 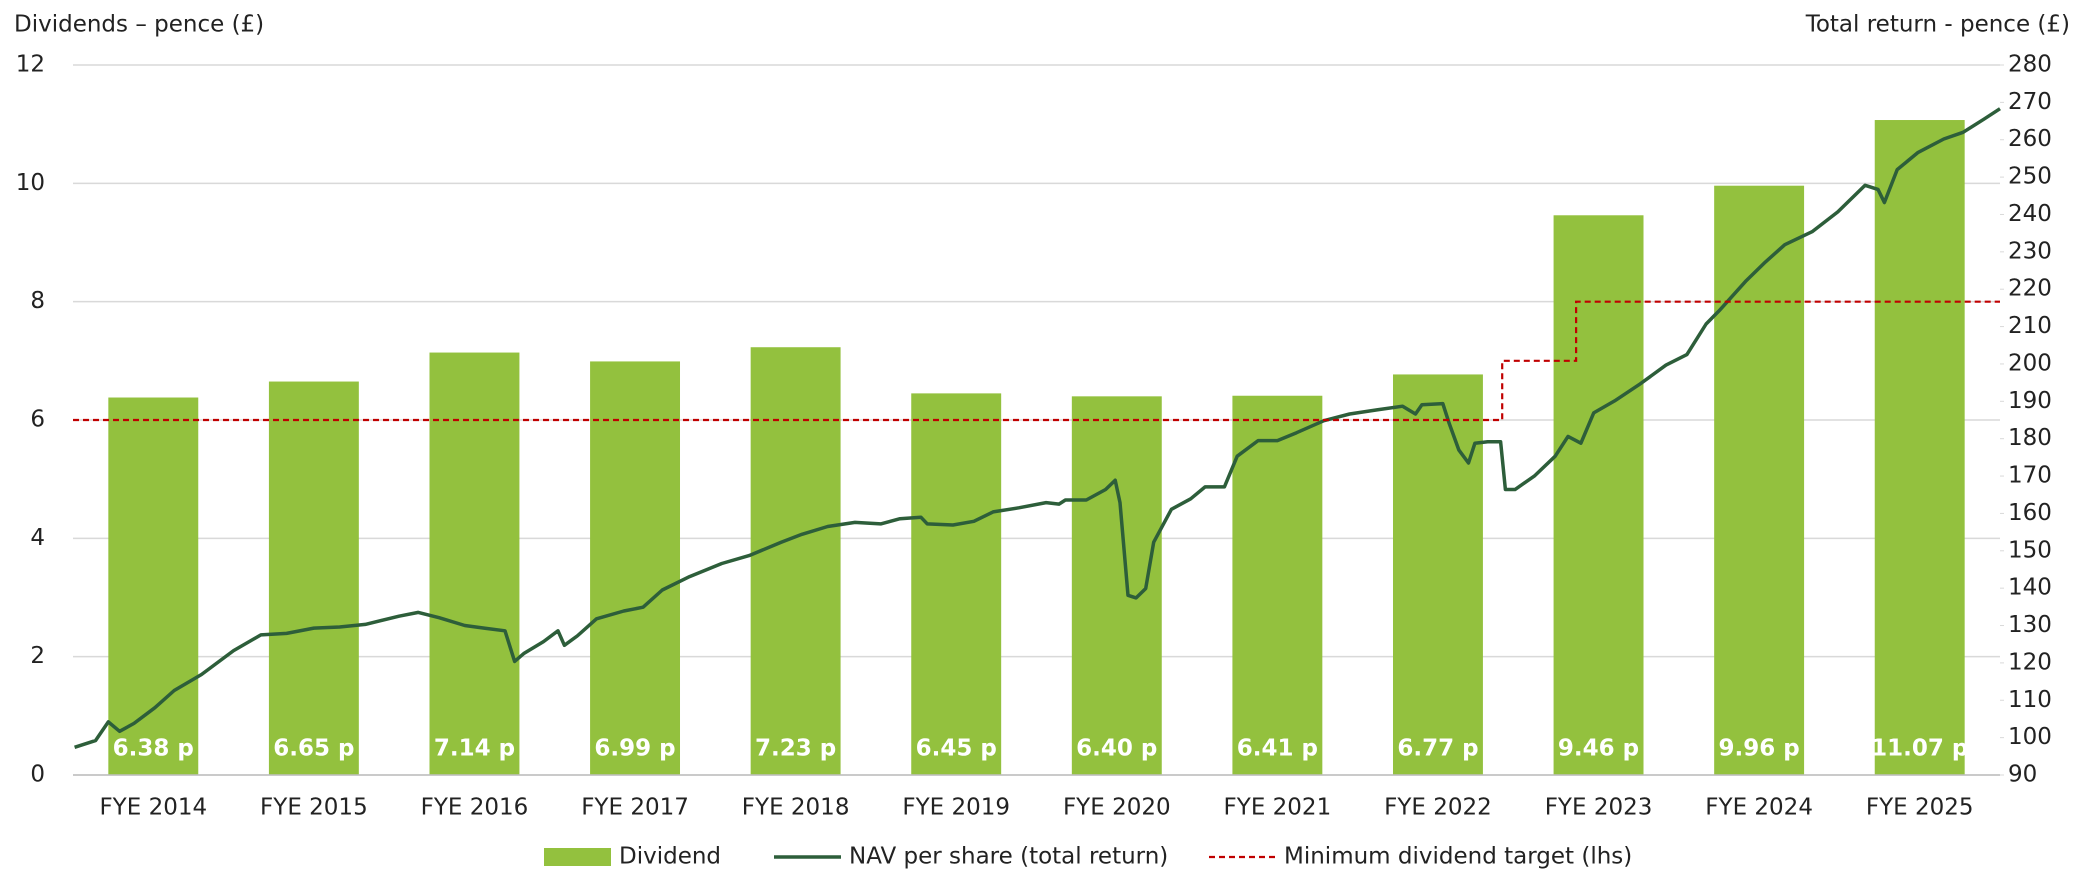 What do you see at coordinates (1008, 857) in the screenshot?
I see `legend-label: NAV per share (total return)` at bounding box center [1008, 857].